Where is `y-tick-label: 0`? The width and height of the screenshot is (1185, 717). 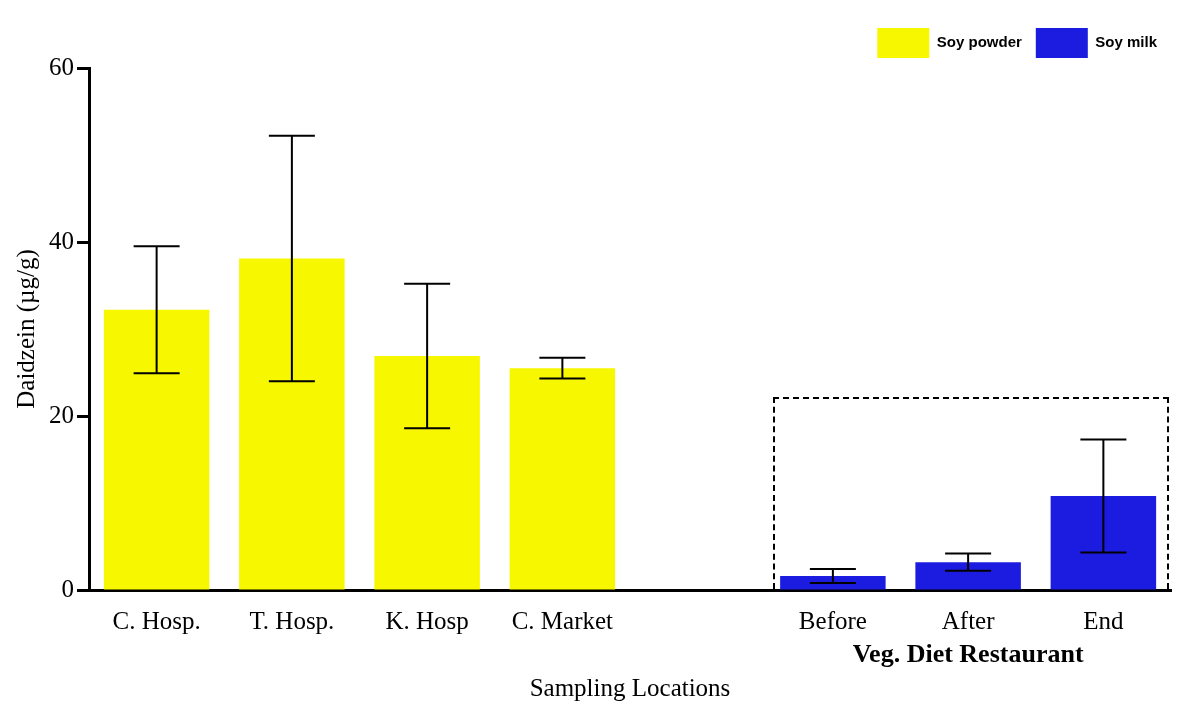 y-tick-label: 0 is located at coordinates (67, 588).